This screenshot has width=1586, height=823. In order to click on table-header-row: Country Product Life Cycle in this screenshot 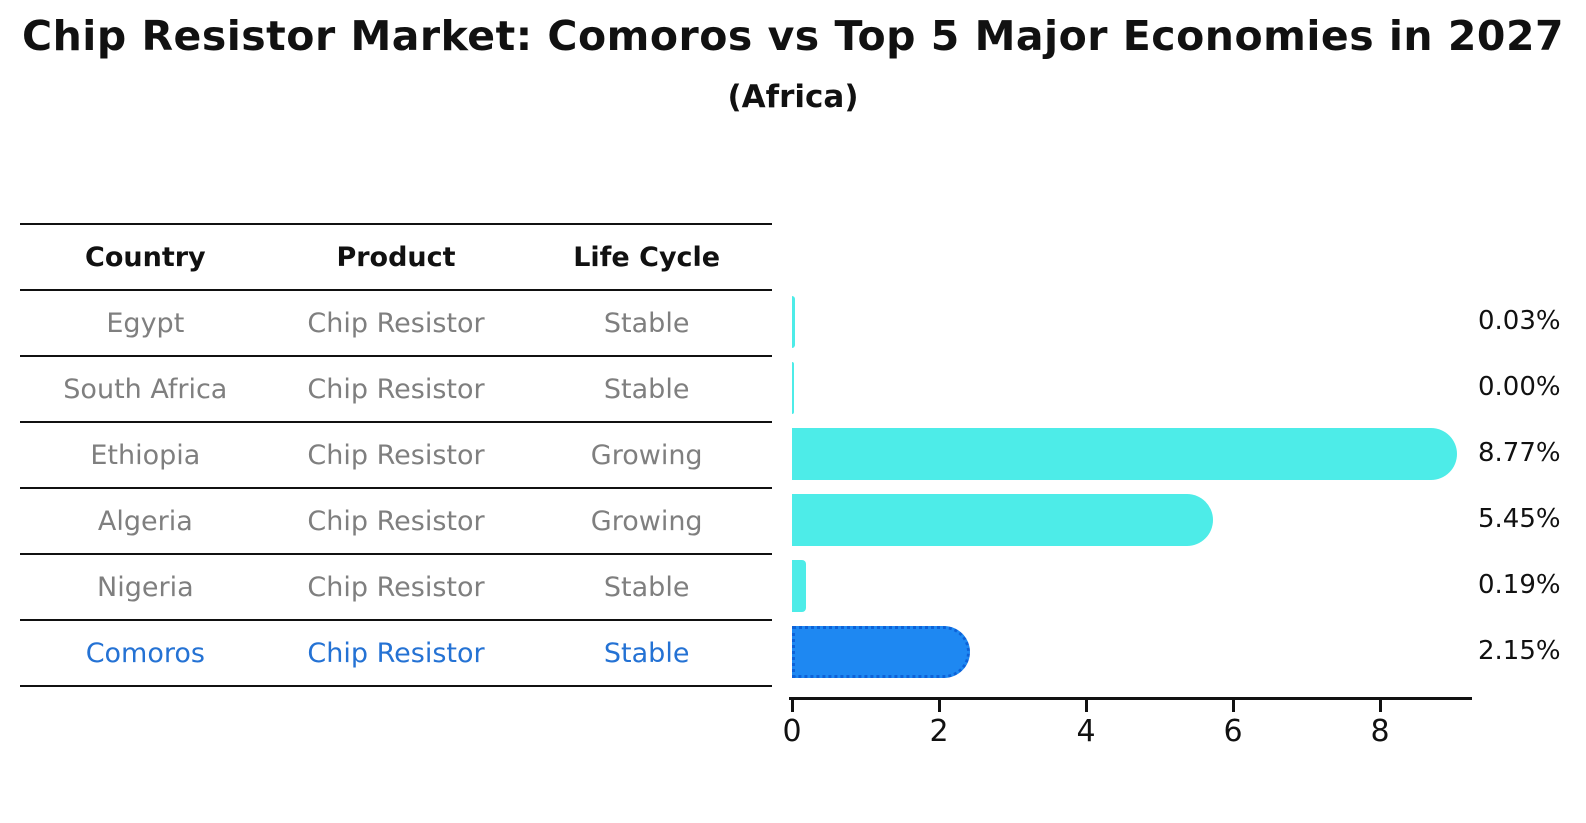, I will do `click(396, 256)`.